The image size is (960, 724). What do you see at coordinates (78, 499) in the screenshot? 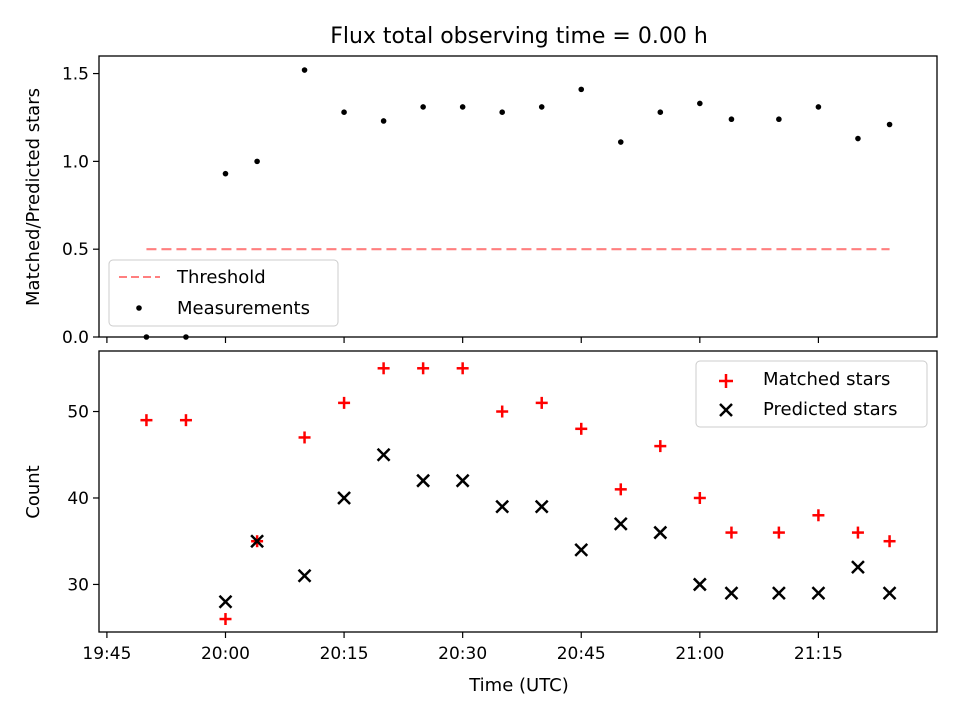
I see `count-y-tick-label: 40` at bounding box center [78, 499].